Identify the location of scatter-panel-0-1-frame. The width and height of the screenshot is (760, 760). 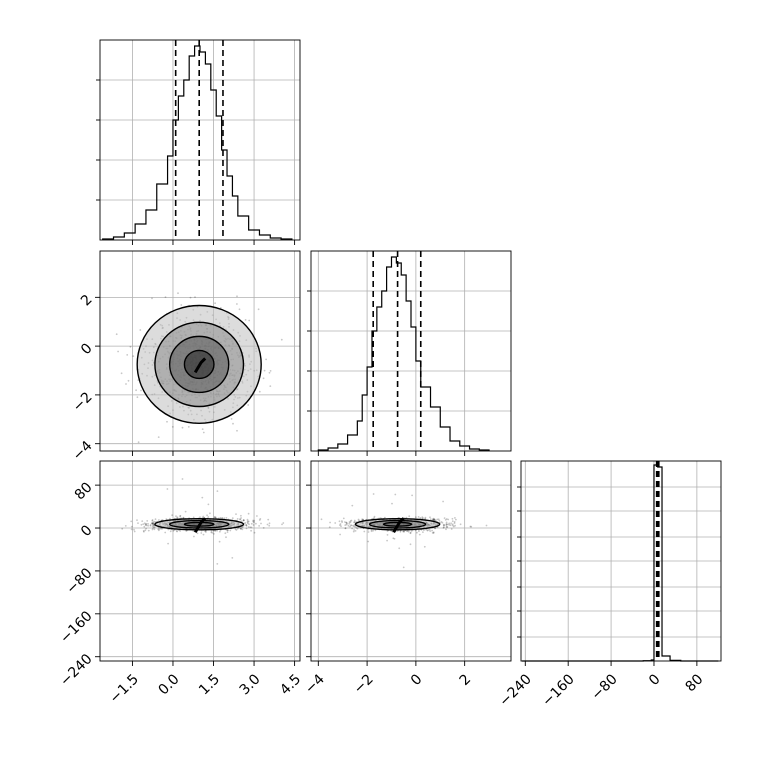
(200, 351).